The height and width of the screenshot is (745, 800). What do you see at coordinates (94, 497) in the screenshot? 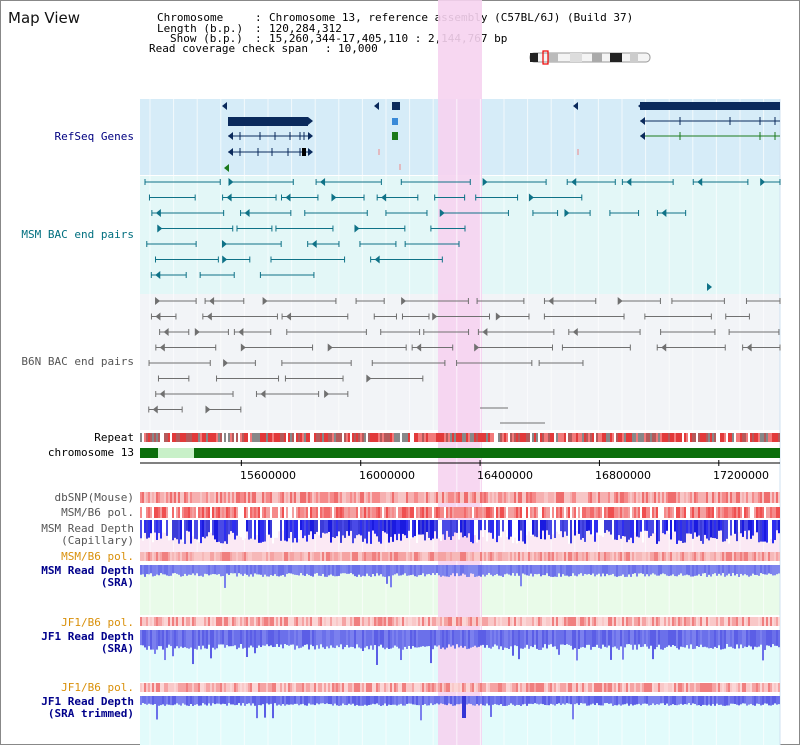
I see `track-label-dbsnp: dbSNP(Mouse)` at bounding box center [94, 497].